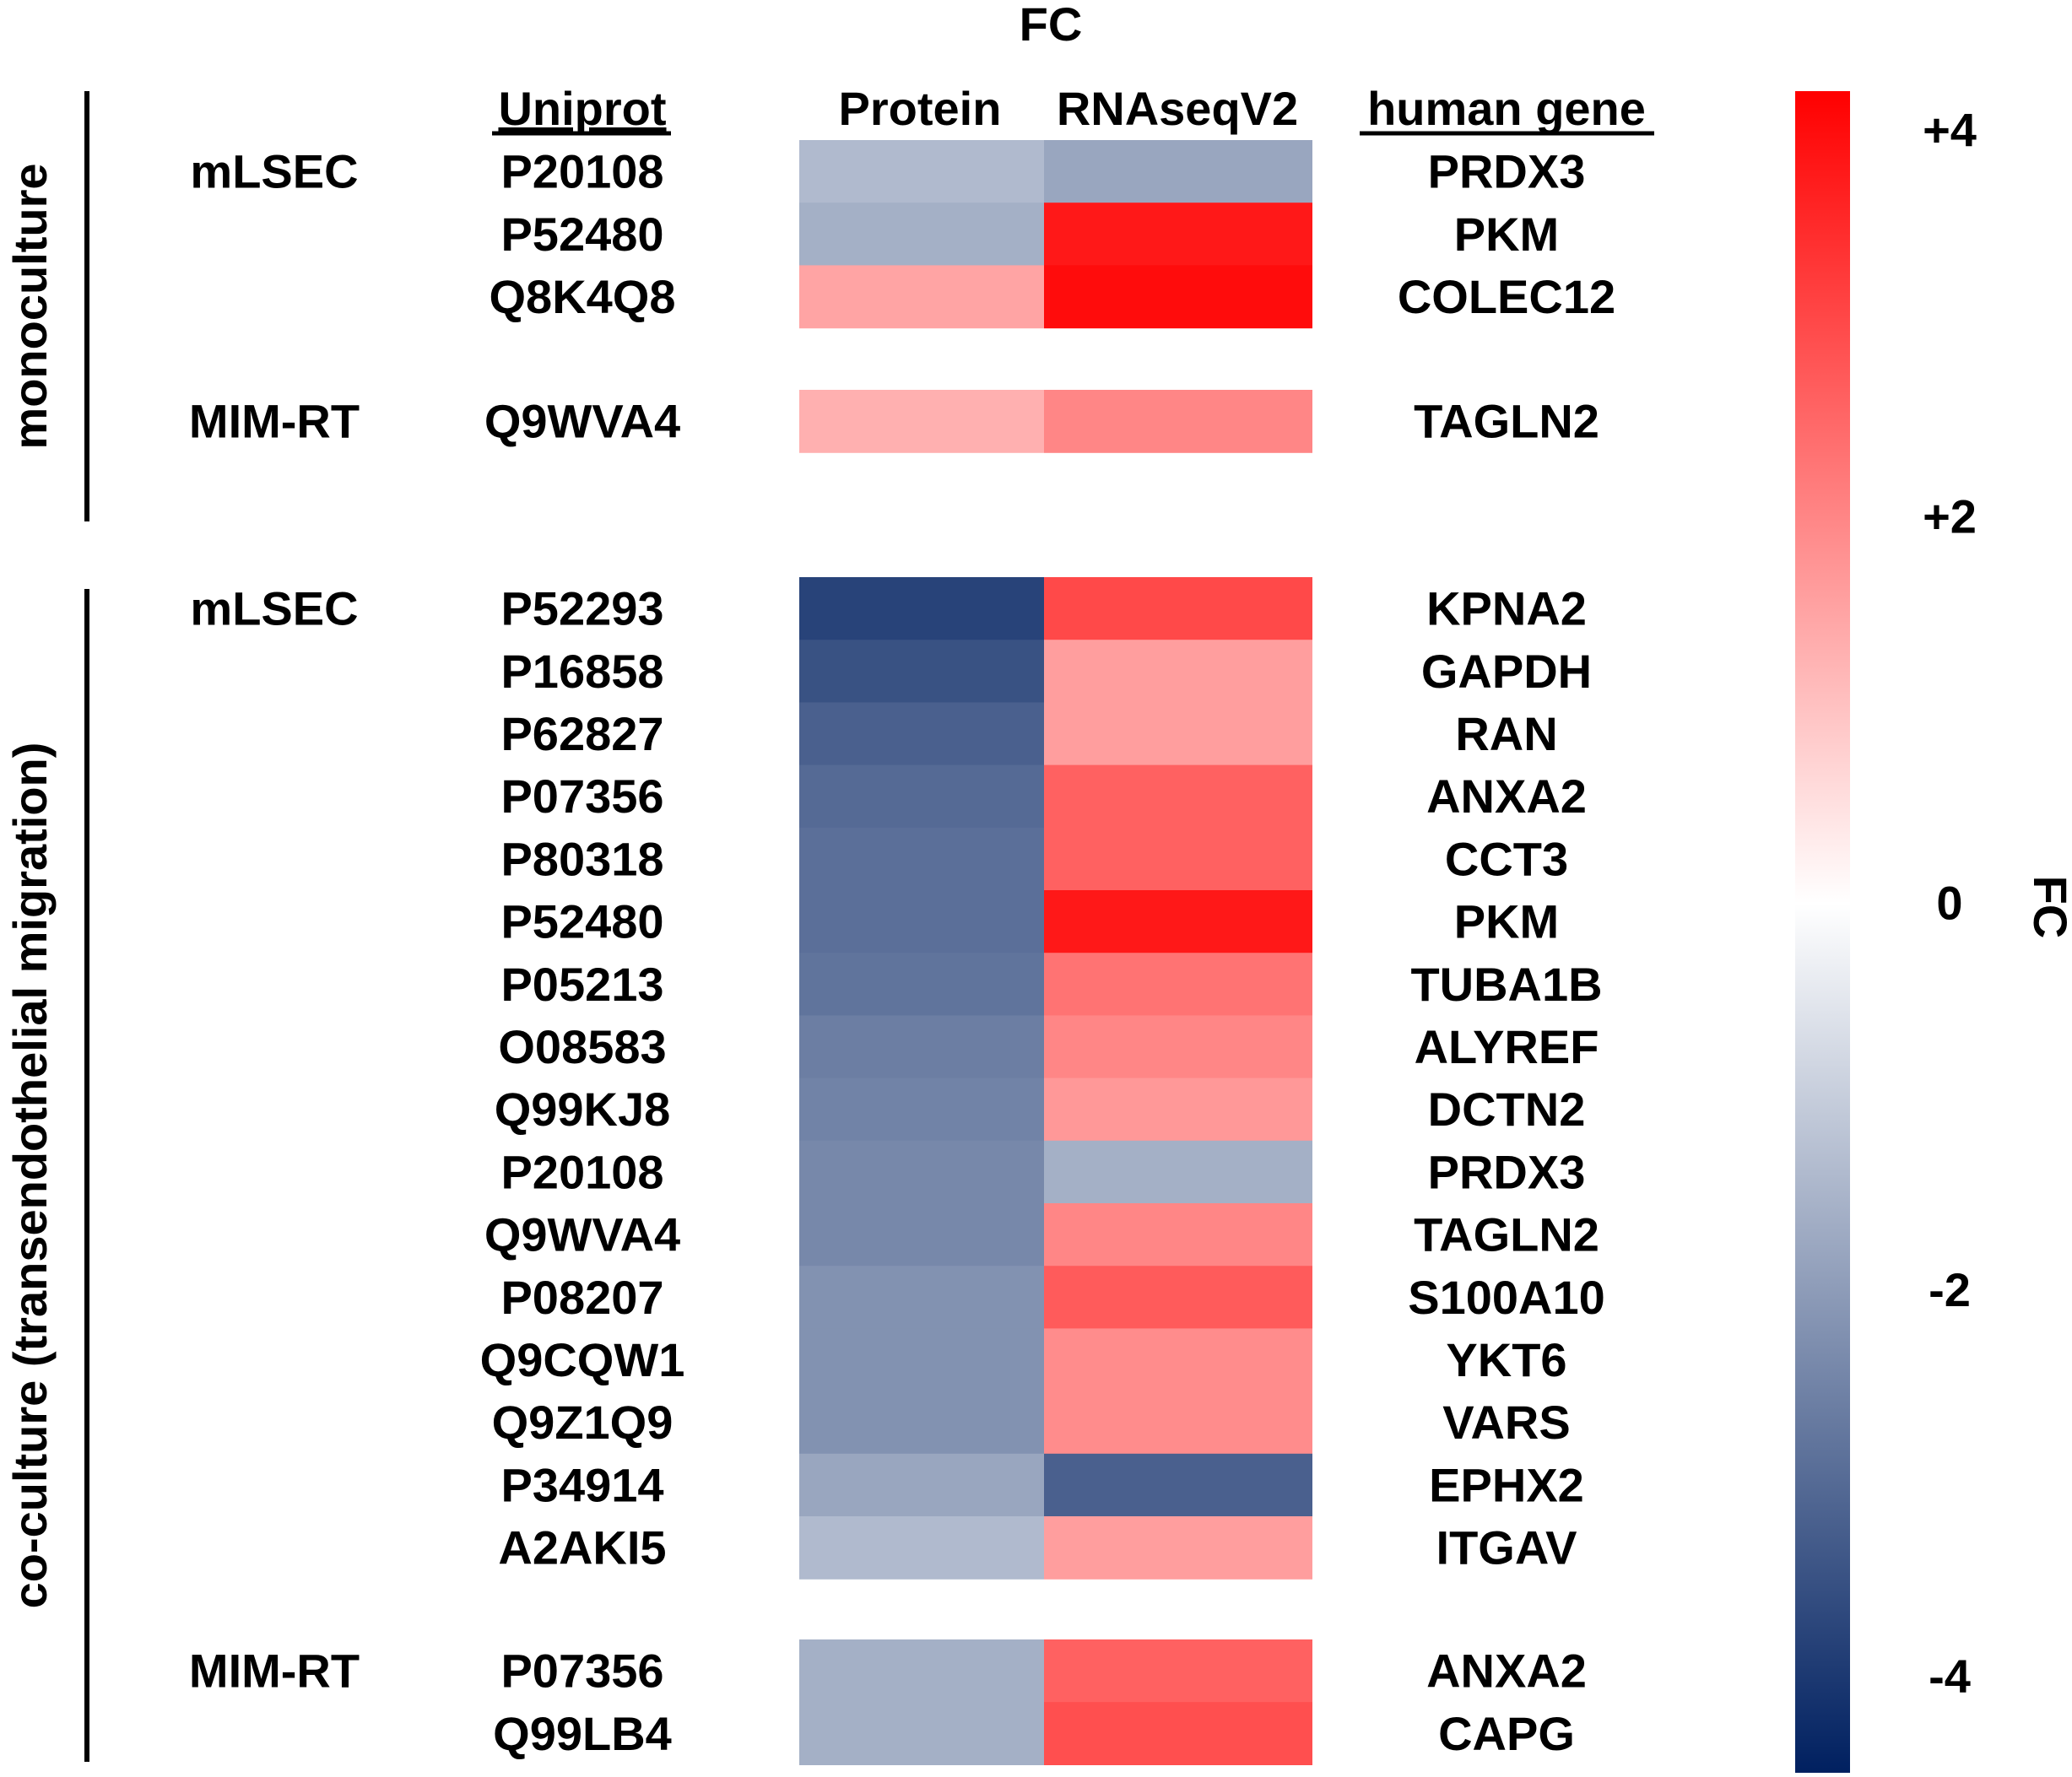 This screenshot has height=1777, width=2072. I want to click on gene-label: DCTN2, so click(1507, 1109).